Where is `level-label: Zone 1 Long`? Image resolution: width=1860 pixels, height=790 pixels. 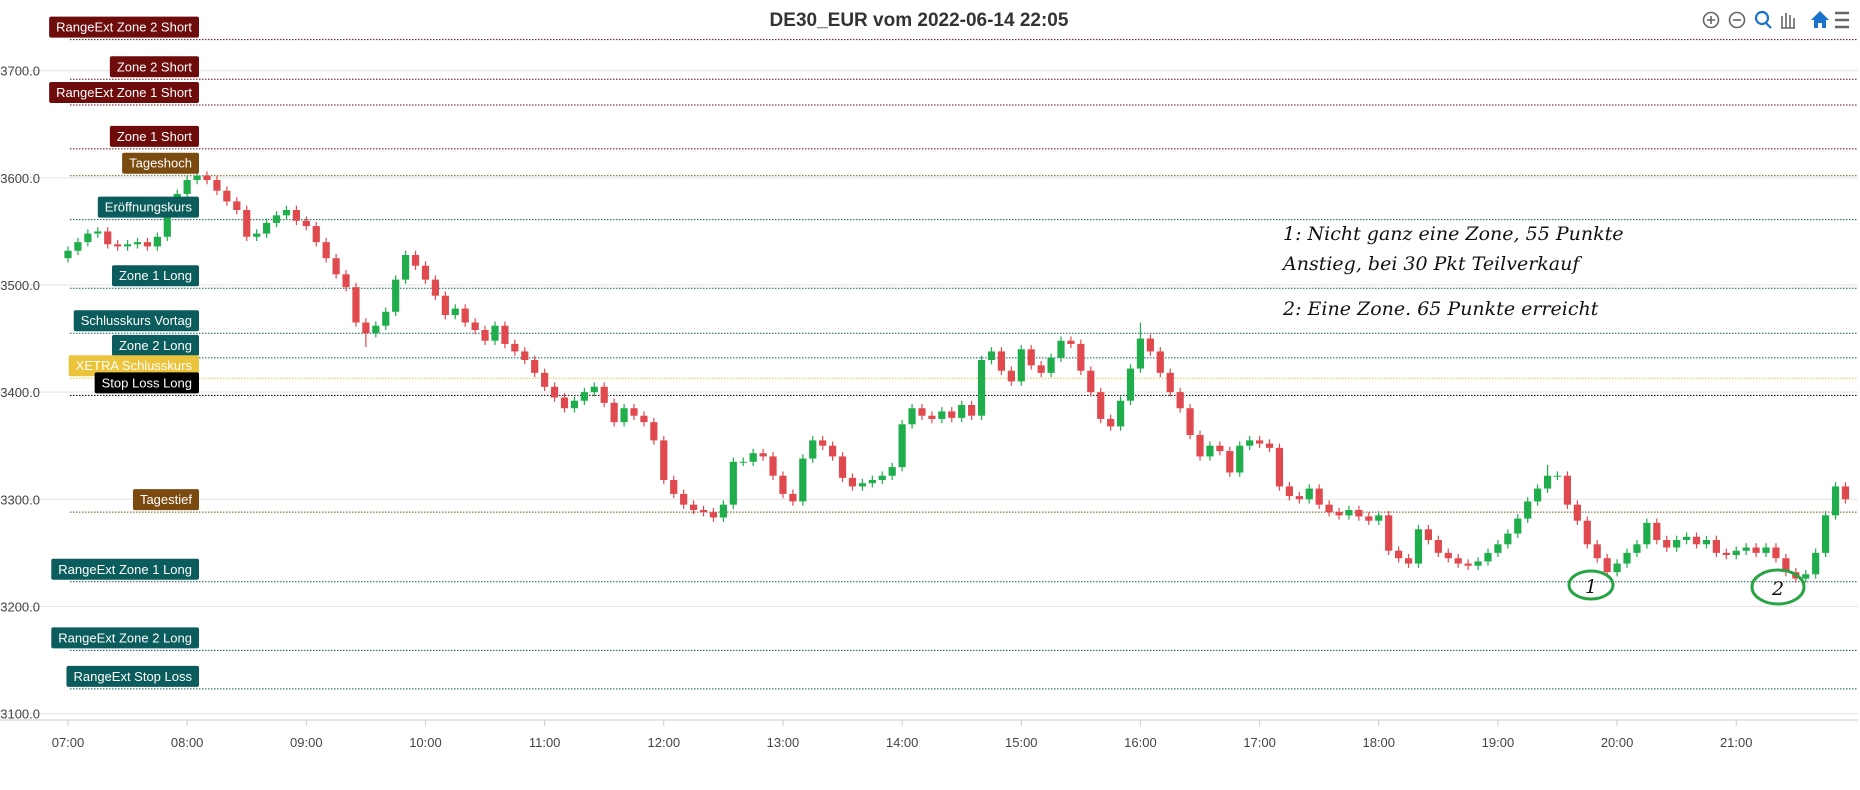 level-label: Zone 1 Long is located at coordinates (155, 276).